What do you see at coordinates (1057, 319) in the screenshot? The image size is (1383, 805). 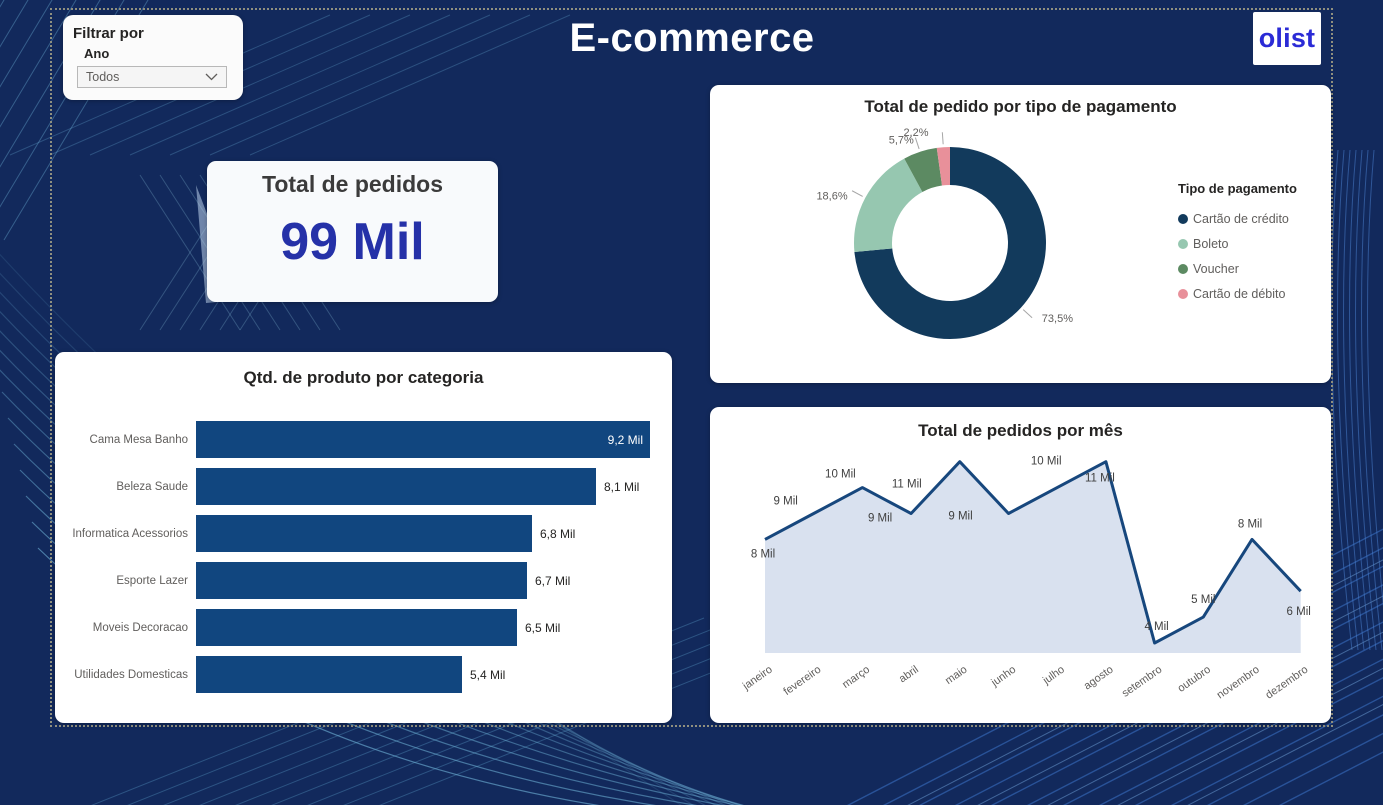 I see `donut-percent-label: 73,5%` at bounding box center [1057, 319].